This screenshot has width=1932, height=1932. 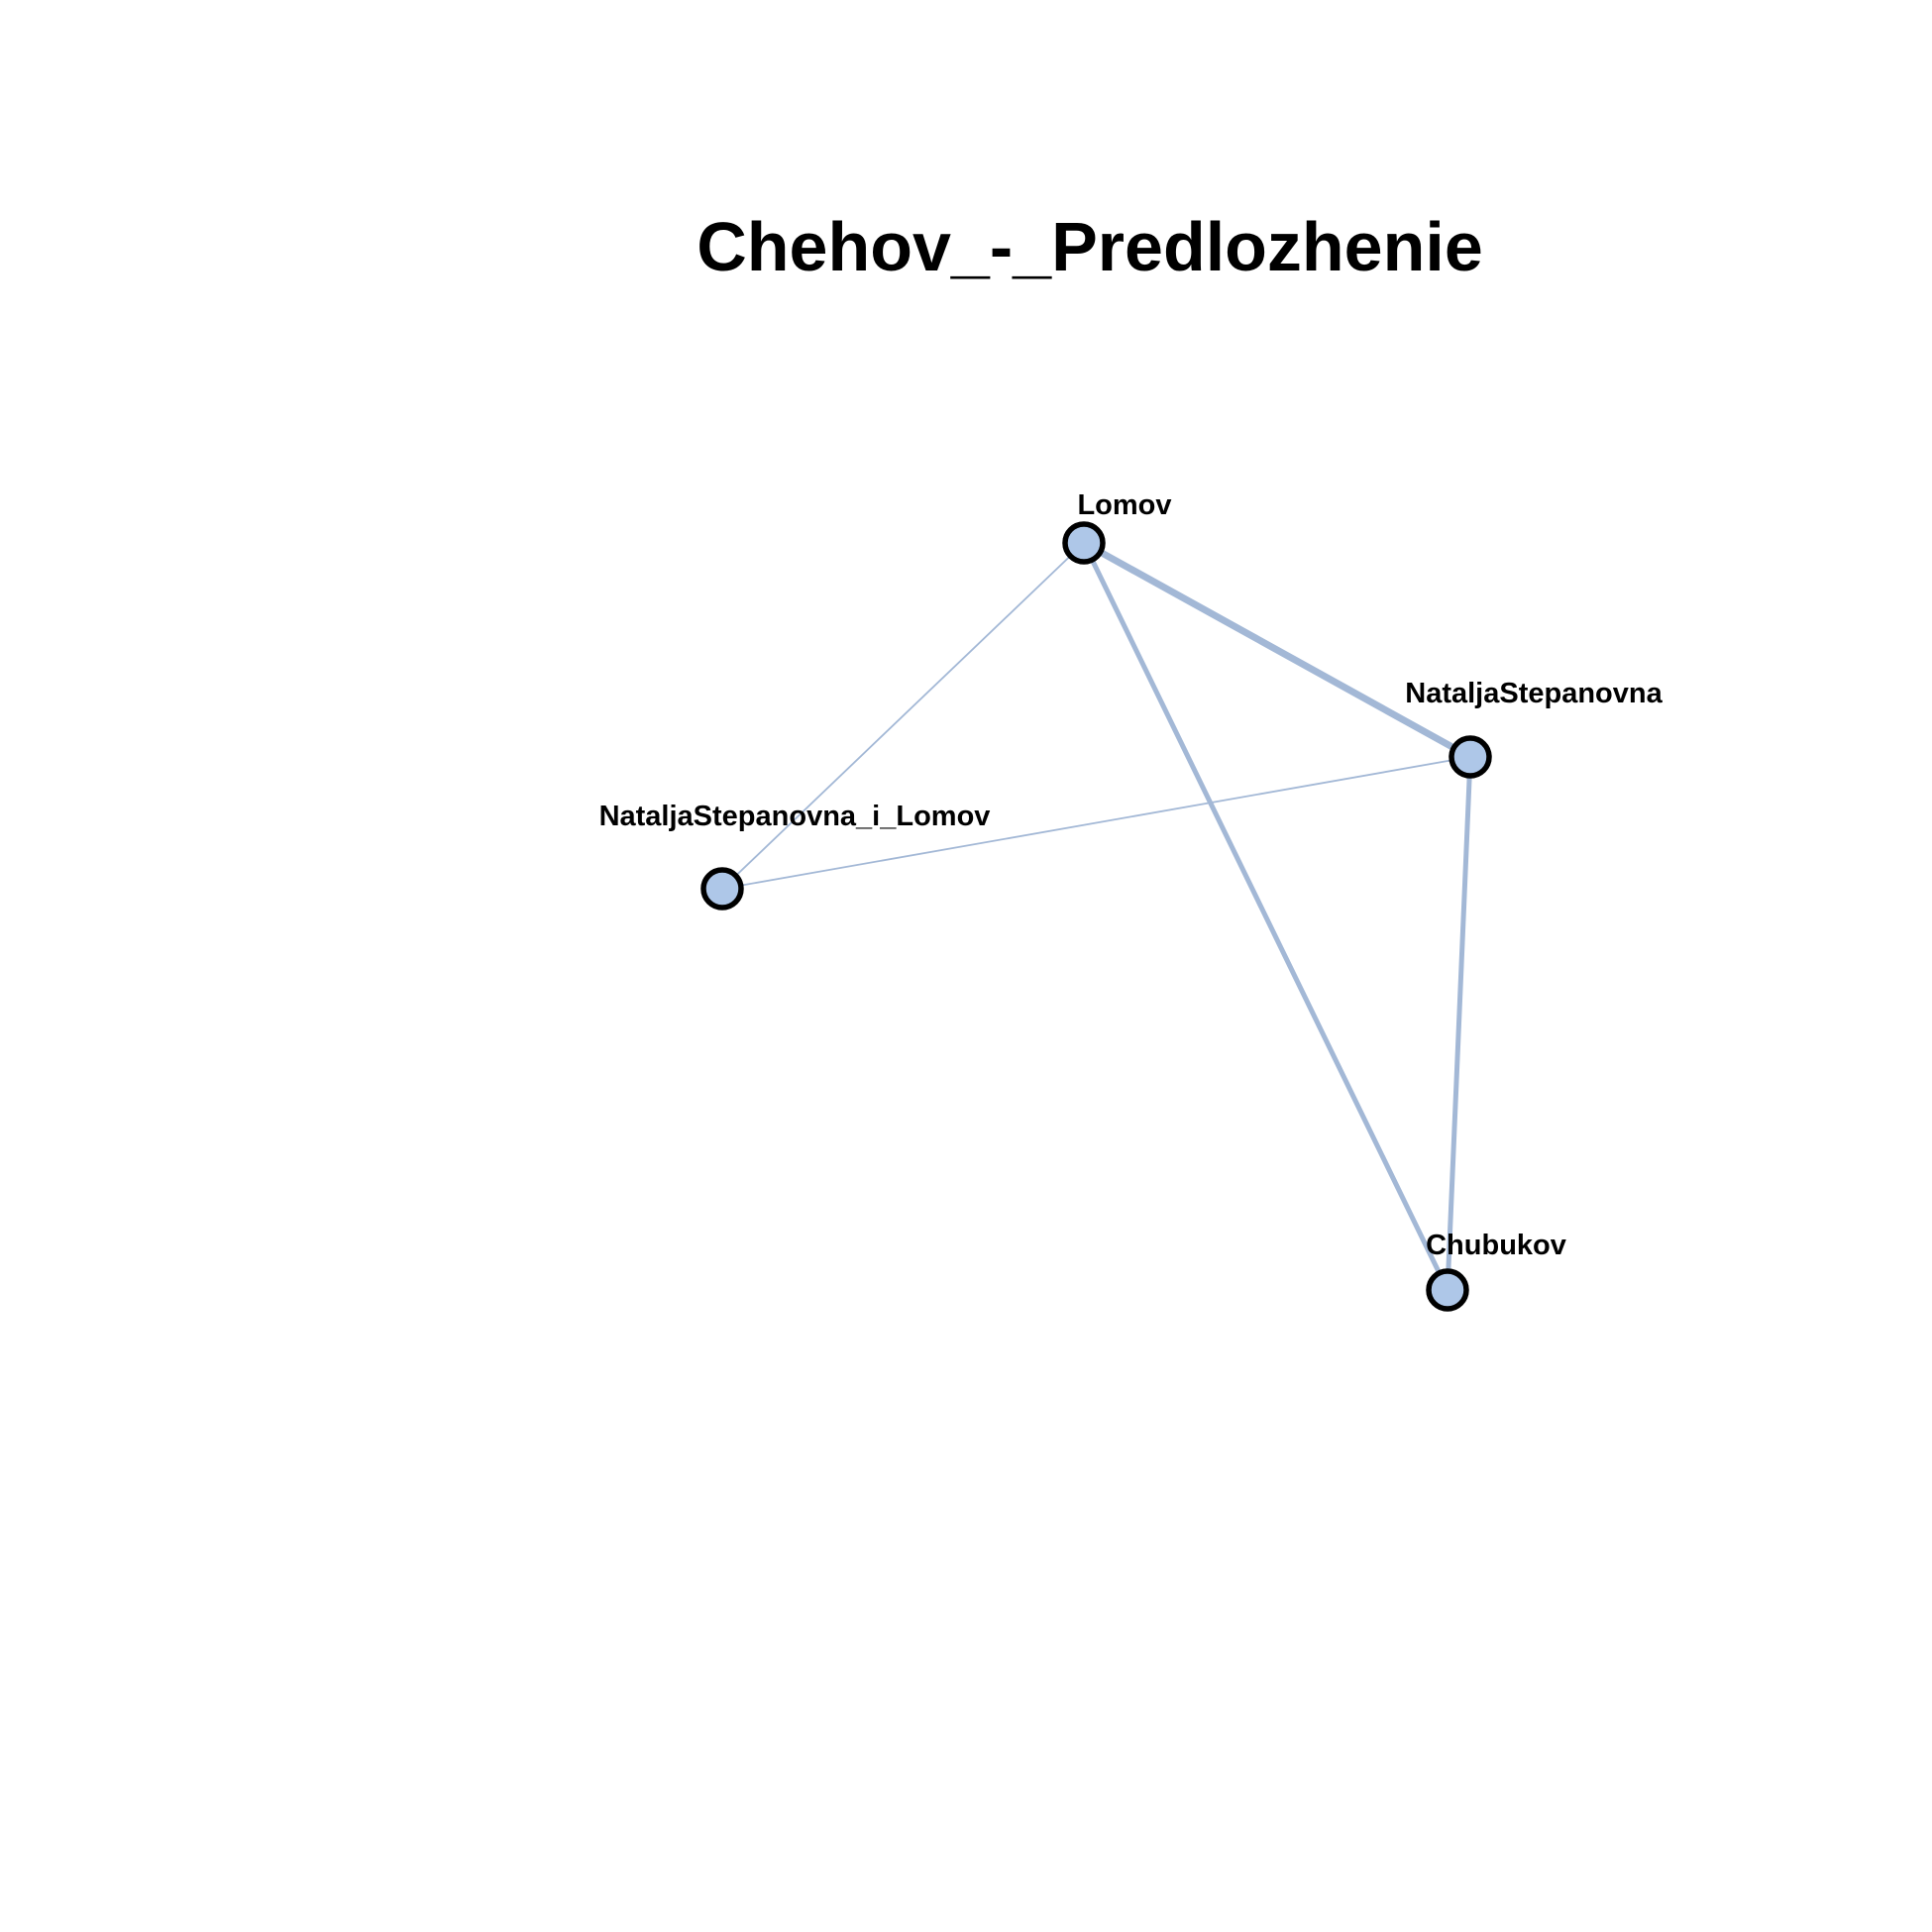 I want to click on edge-lomov-natalja, so click(x=1277, y=650).